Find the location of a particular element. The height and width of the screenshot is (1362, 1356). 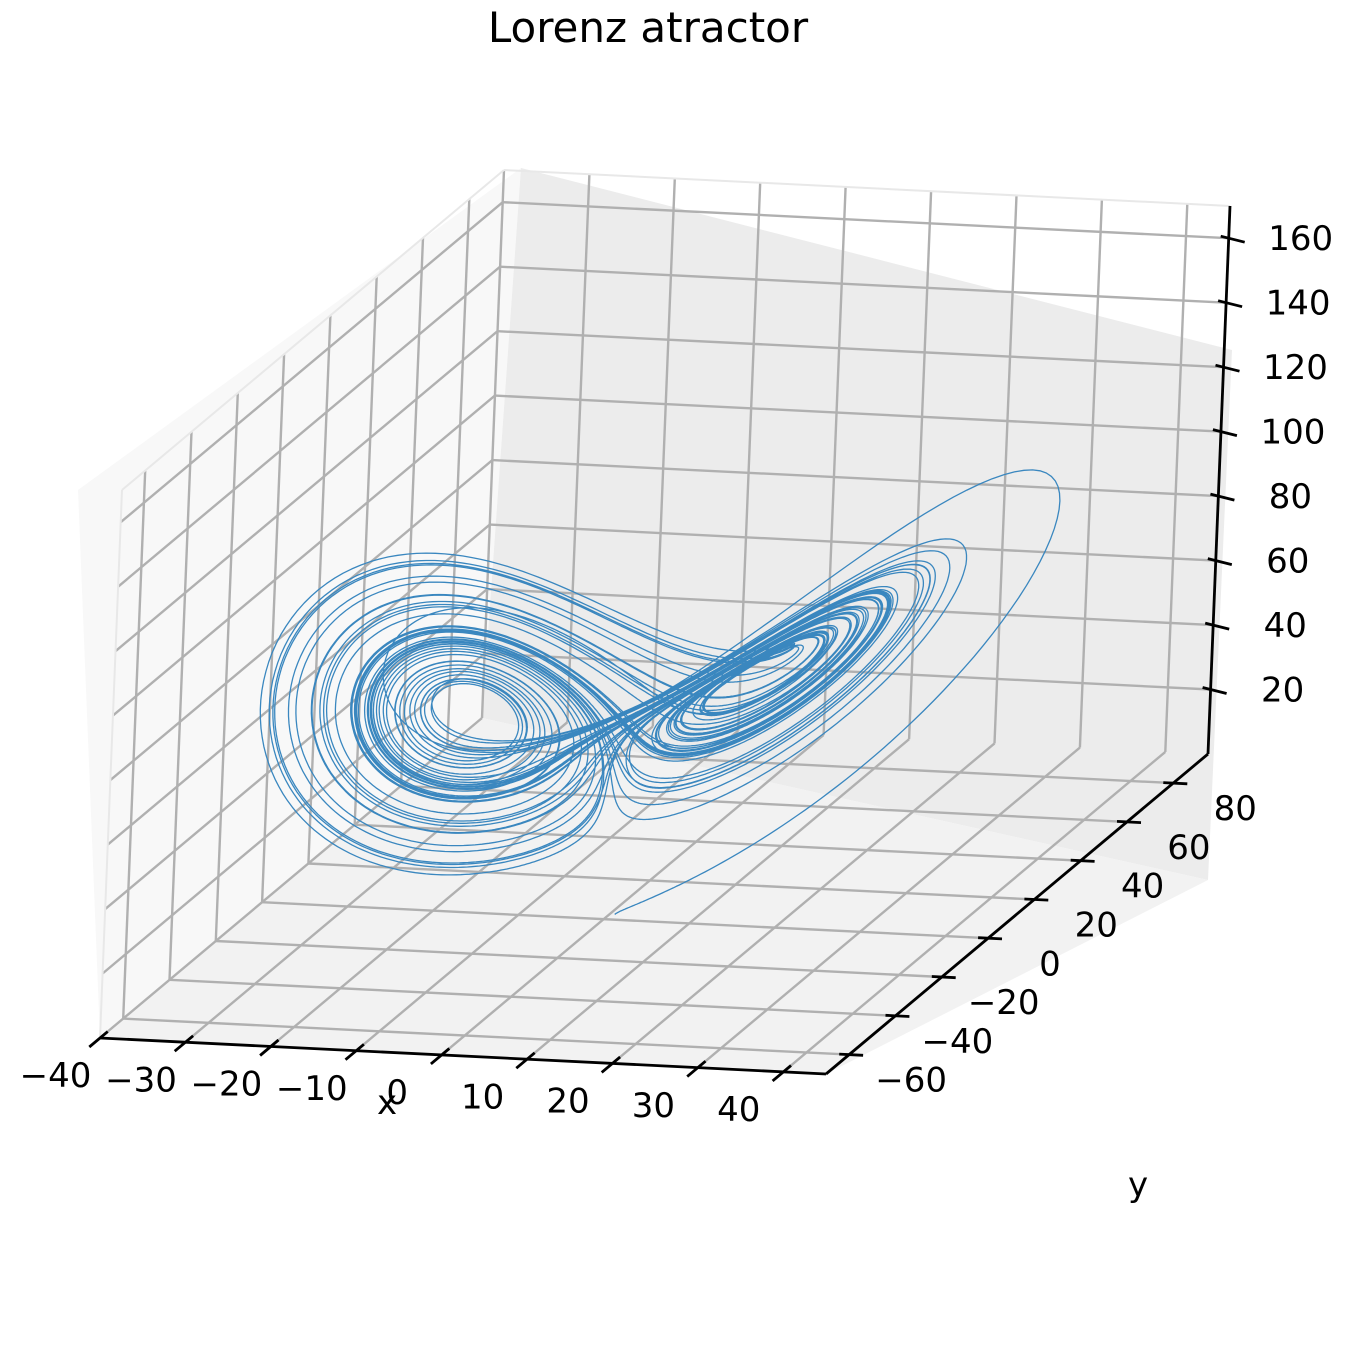

z-axis-line is located at coordinates (1219, 480).